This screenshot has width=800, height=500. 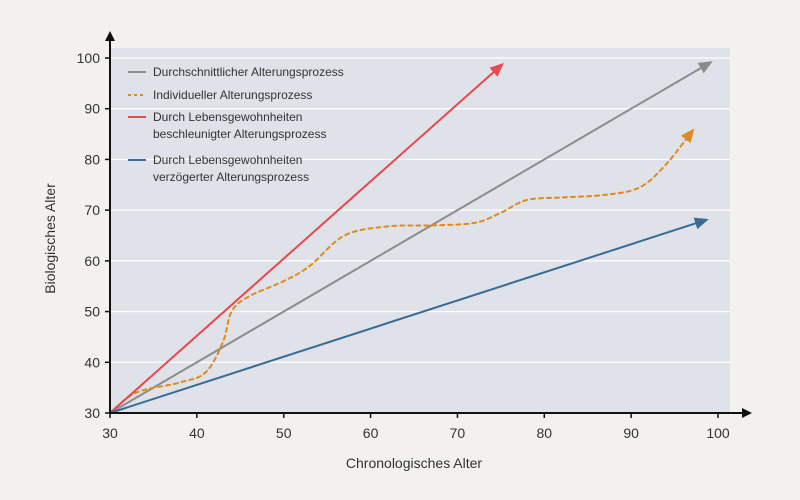 I want to click on y-tick-label: 70, so click(x=92, y=210).